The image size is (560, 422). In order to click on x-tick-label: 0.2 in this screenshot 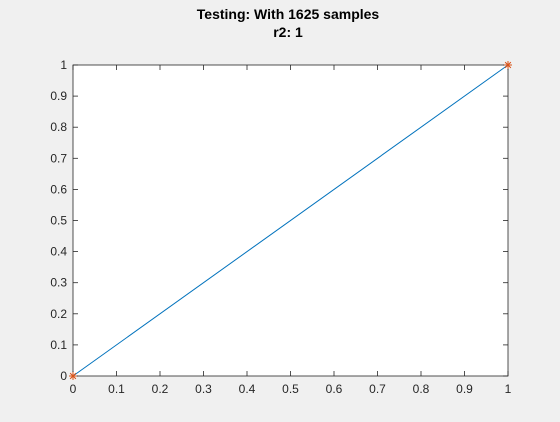, I will do `click(160, 389)`.